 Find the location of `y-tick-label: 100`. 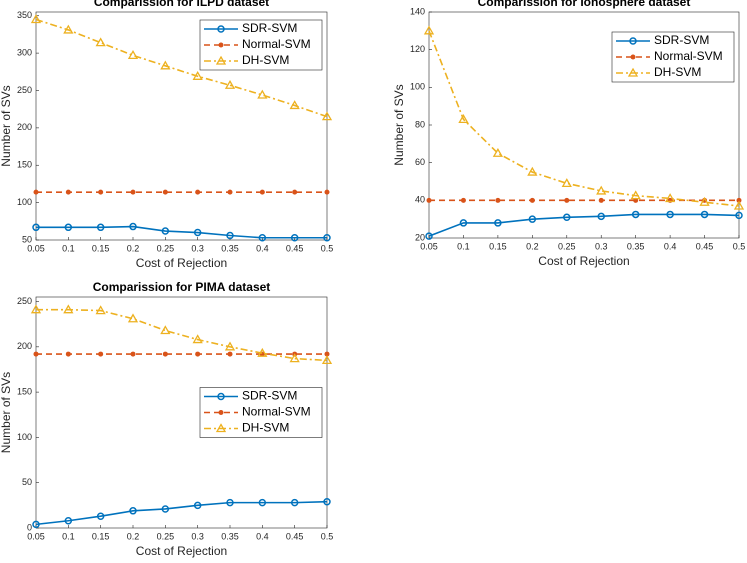

y-tick-label: 100 is located at coordinates (417, 87).